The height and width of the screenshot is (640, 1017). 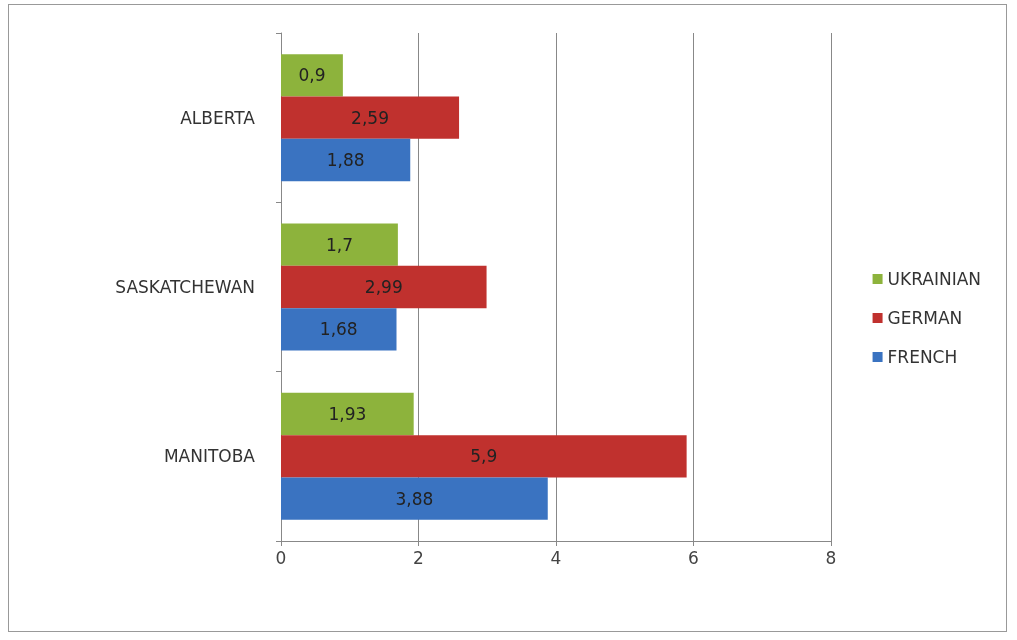 What do you see at coordinates (693, 557) in the screenshot?
I see `x-tick-label: 6` at bounding box center [693, 557].